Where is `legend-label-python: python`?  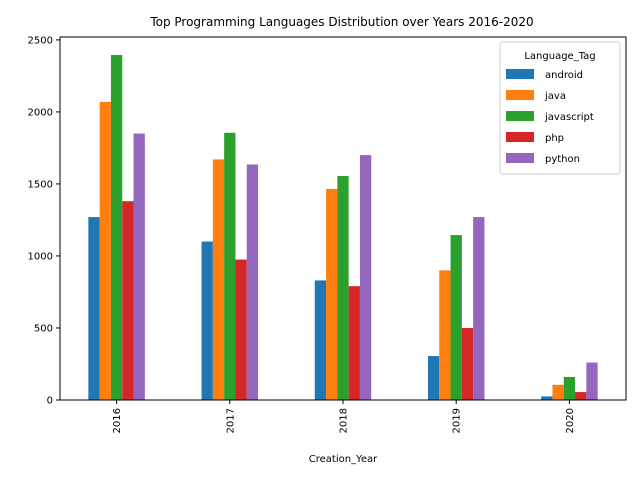
legend-label-python: python is located at coordinates (562, 159).